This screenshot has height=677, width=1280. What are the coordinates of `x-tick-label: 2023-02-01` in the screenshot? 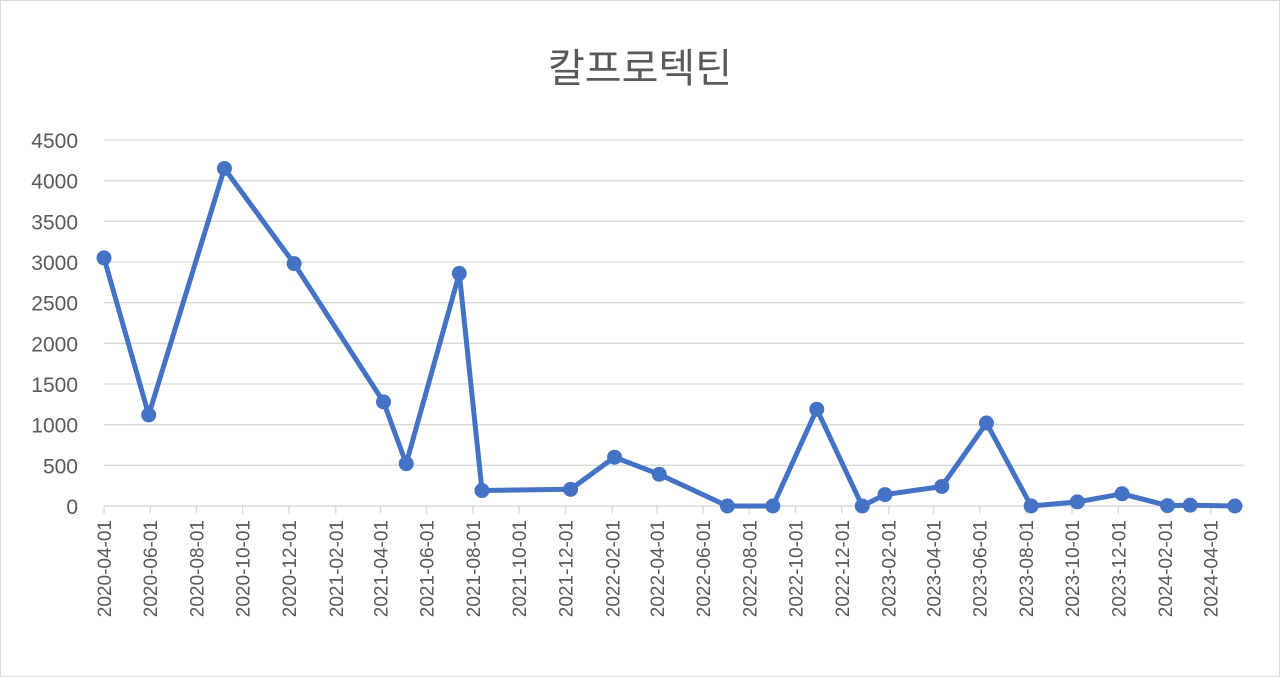 It's located at (890, 568).